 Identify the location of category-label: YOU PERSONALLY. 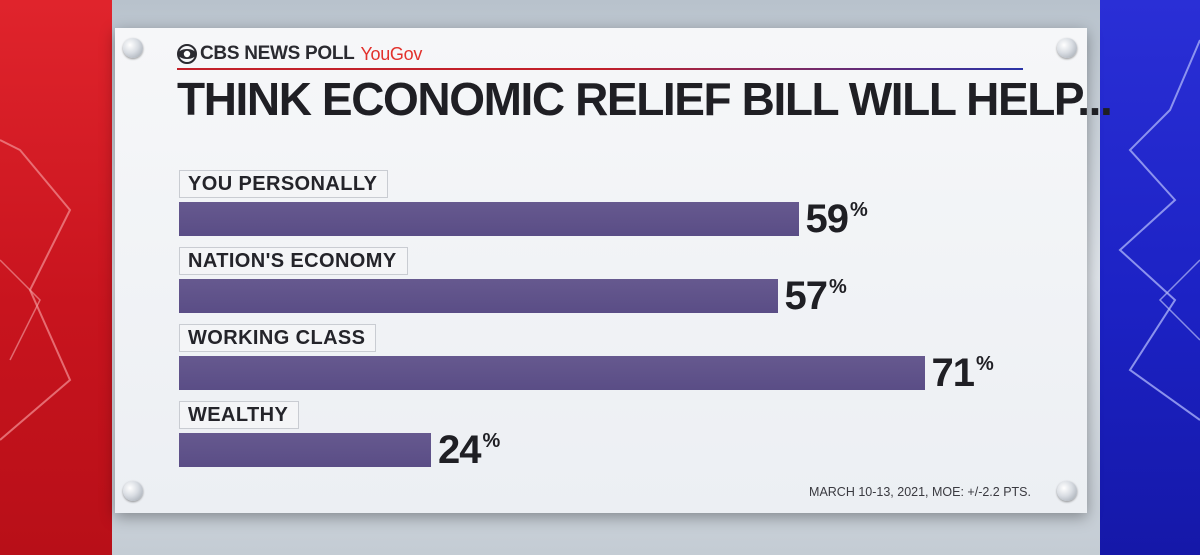
(284, 184).